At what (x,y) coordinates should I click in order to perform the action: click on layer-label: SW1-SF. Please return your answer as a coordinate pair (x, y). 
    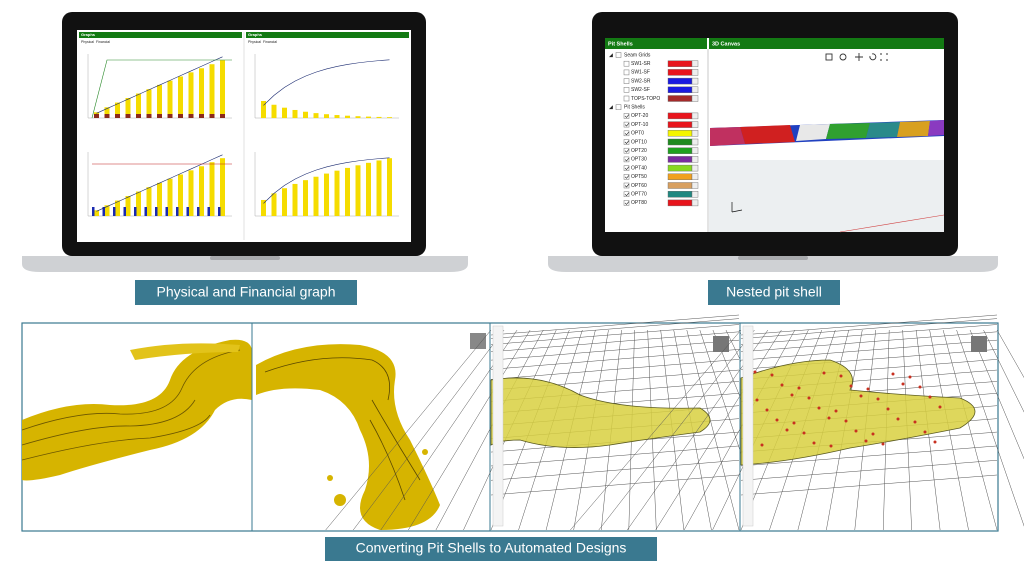
    Looking at the image, I should click on (640, 73).